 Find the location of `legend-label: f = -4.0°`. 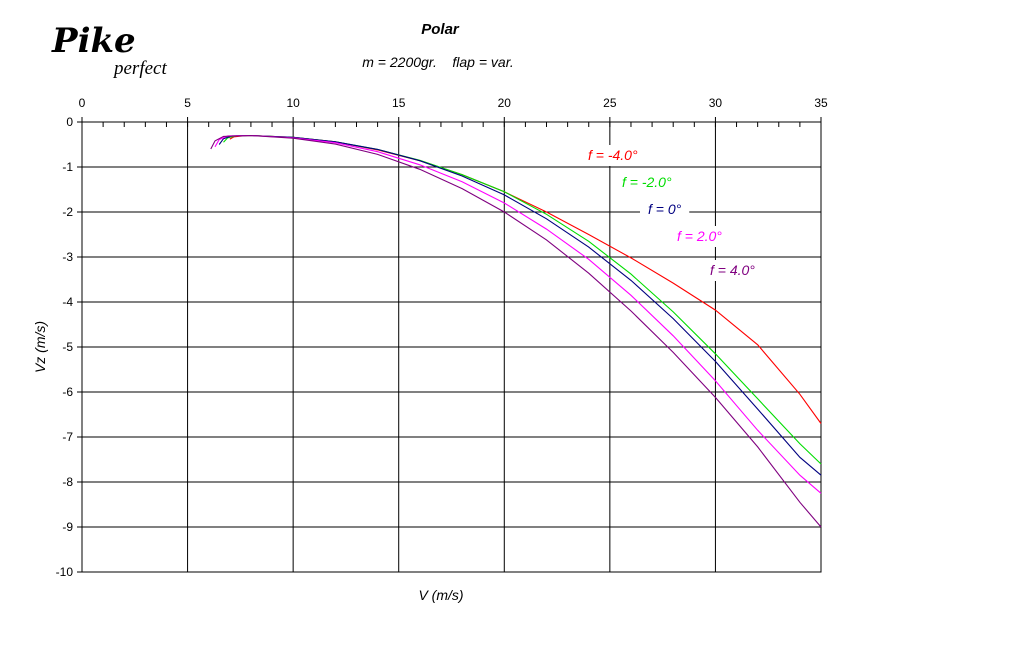

legend-label: f = -4.0° is located at coordinates (613, 155).